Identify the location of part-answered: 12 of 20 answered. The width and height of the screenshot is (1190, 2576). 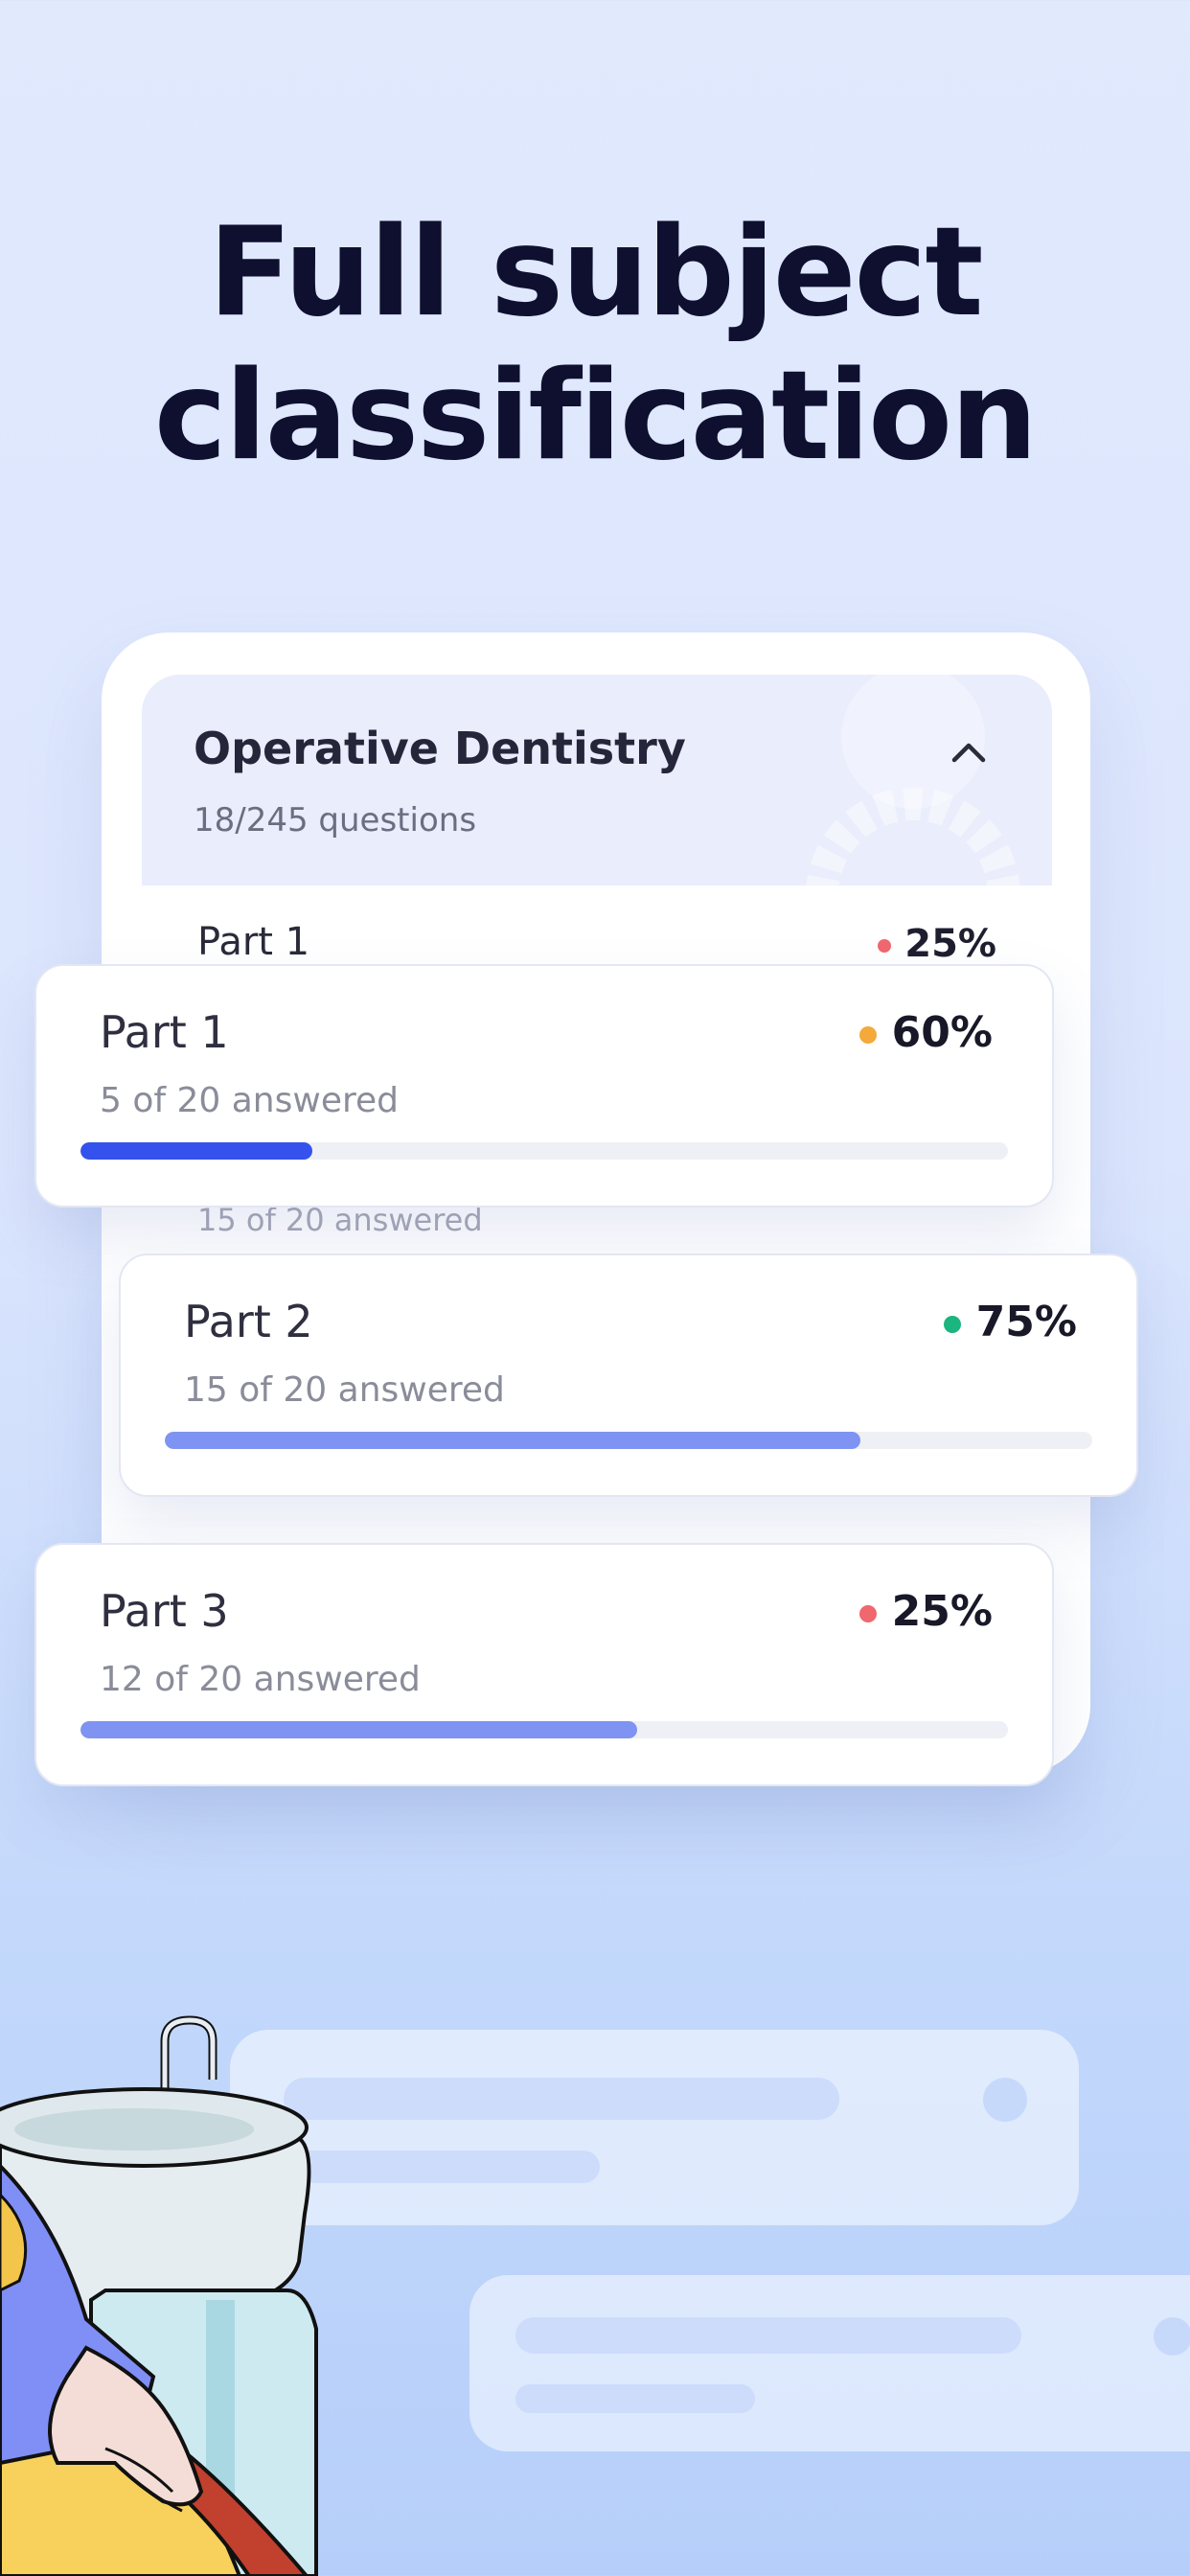
(261, 1679).